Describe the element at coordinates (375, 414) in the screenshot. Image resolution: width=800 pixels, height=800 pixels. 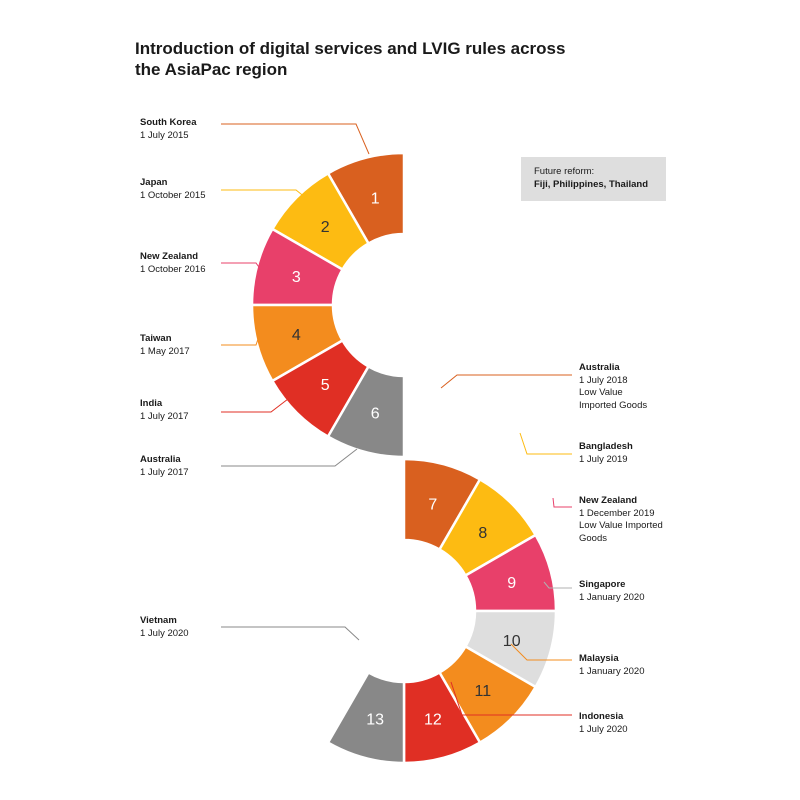
I see `segment-number-6: 6` at that location.